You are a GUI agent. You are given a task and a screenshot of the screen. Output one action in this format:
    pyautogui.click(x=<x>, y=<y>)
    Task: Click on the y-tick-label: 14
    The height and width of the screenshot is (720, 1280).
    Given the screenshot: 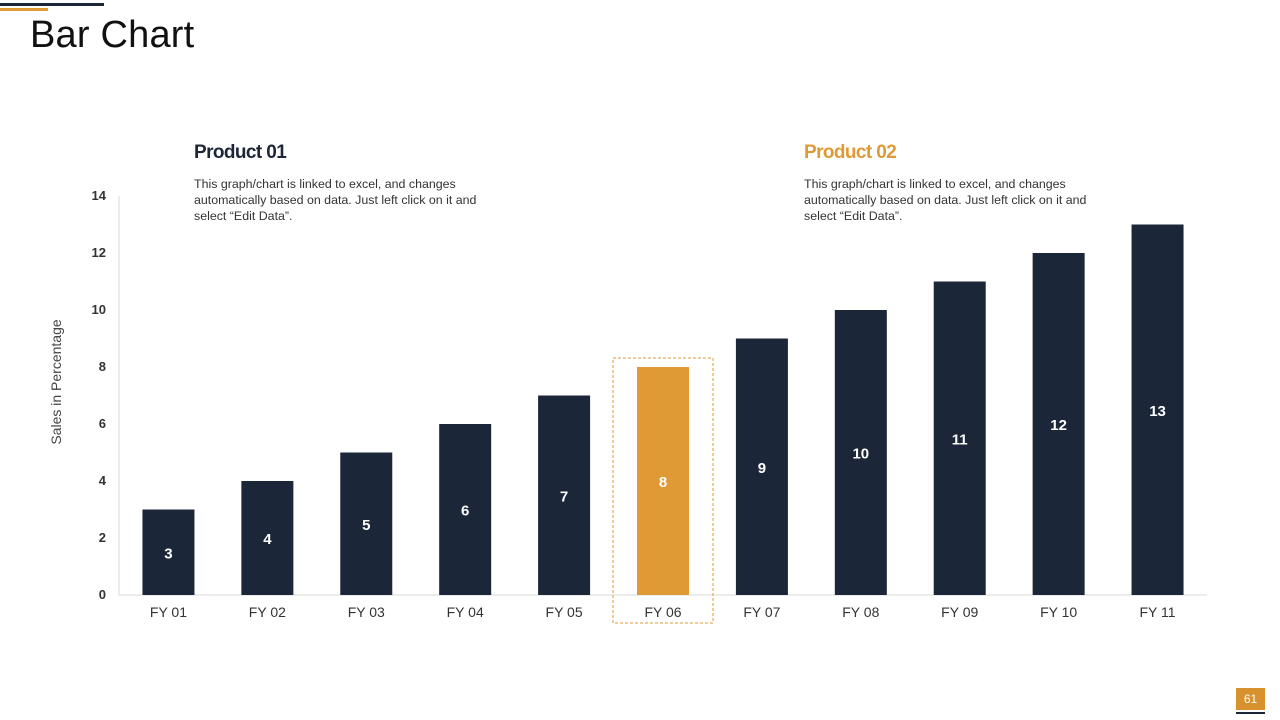 What is the action you would take?
    pyautogui.click(x=99, y=195)
    